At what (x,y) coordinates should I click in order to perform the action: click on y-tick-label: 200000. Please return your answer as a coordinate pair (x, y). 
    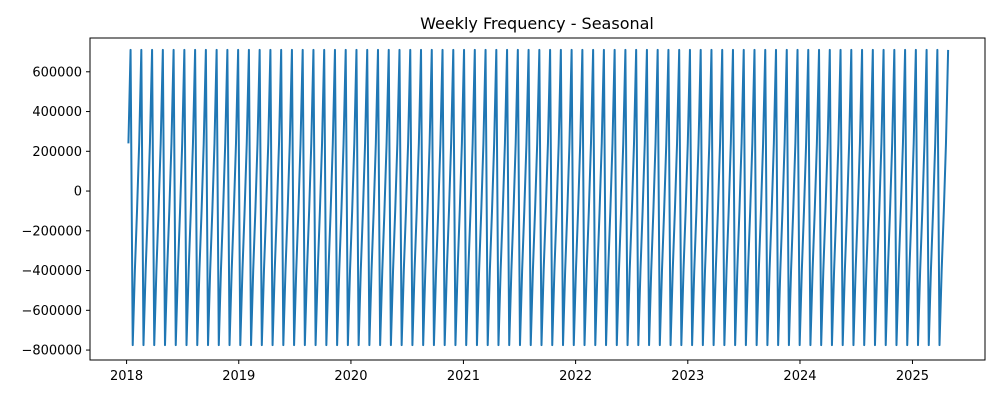
    Looking at the image, I should click on (57, 152).